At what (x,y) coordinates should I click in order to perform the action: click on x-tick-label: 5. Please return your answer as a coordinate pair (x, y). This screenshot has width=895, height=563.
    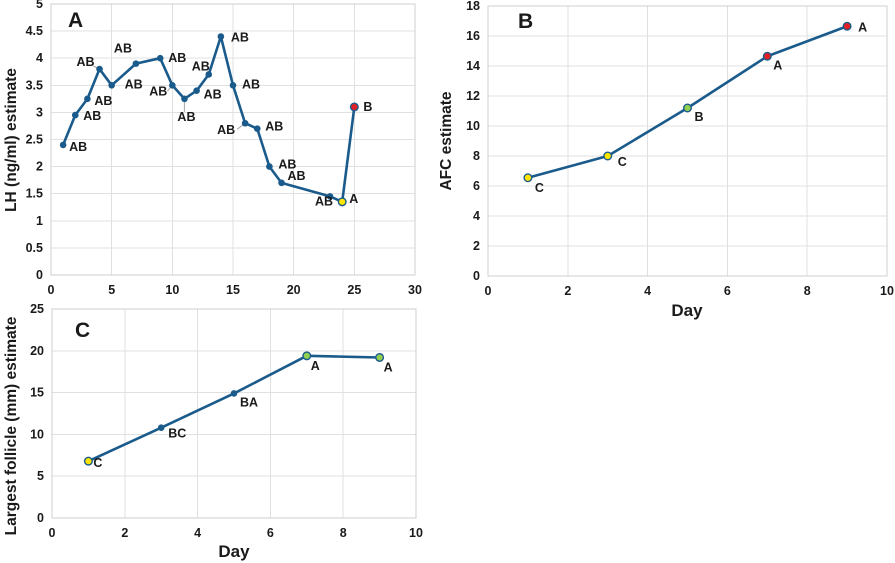
    Looking at the image, I should click on (111, 290).